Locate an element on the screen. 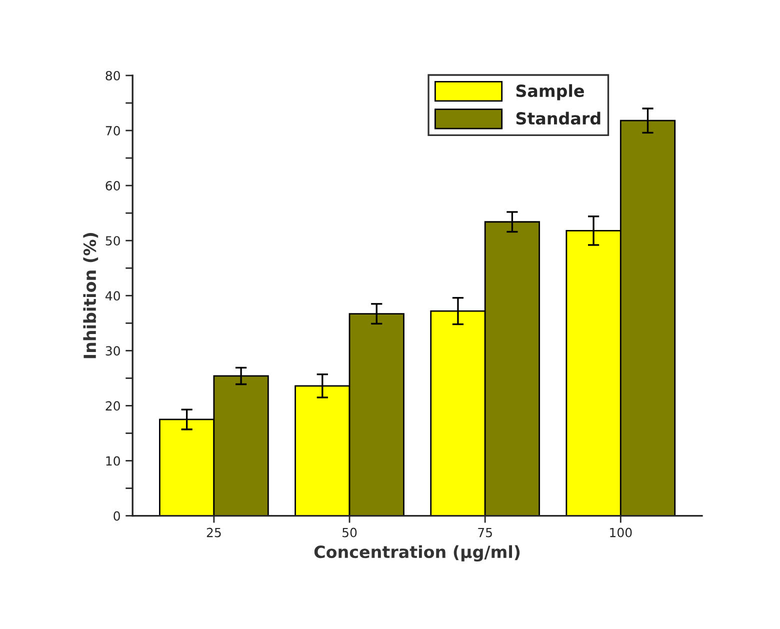 The image size is (780, 629). x-axis-title: Concentration (µg/ml) is located at coordinates (417, 553).